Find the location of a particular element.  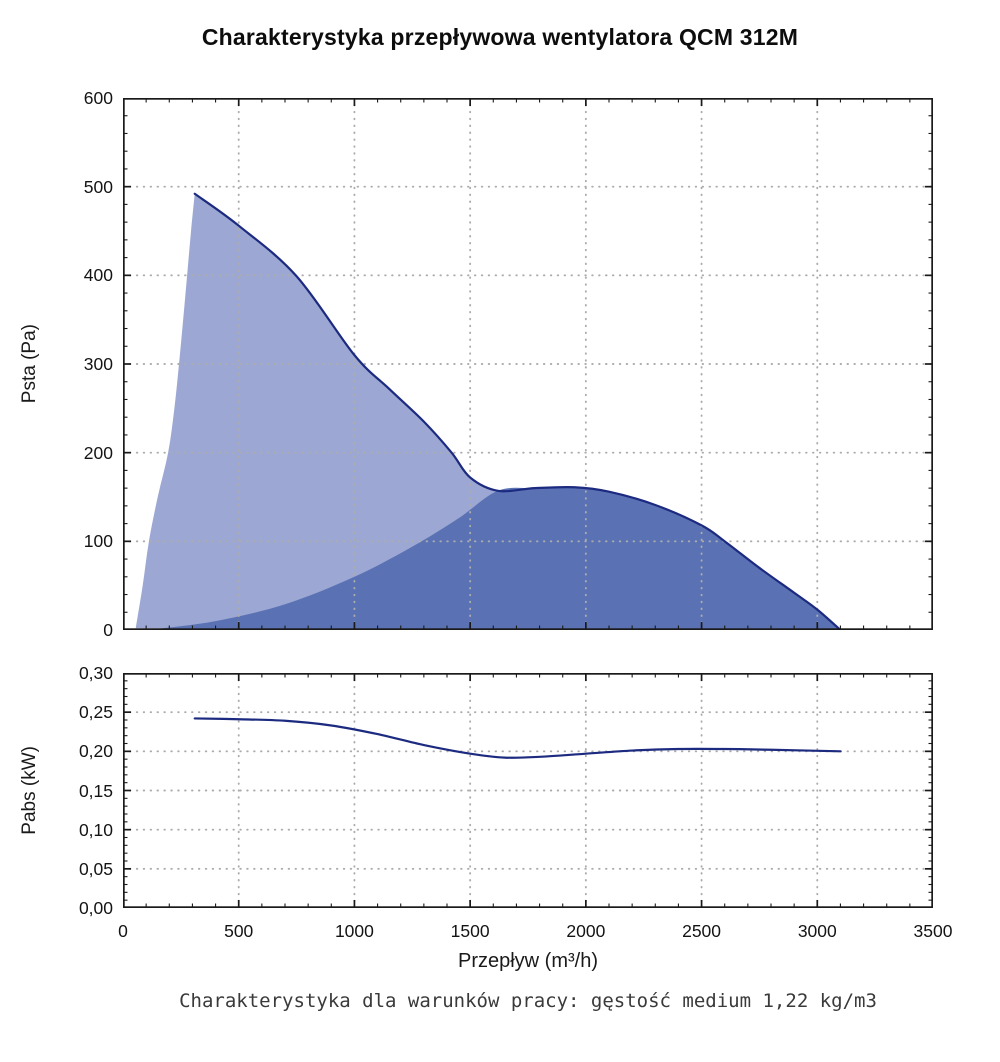

y-tick-label: 200 is located at coordinates (98, 452).